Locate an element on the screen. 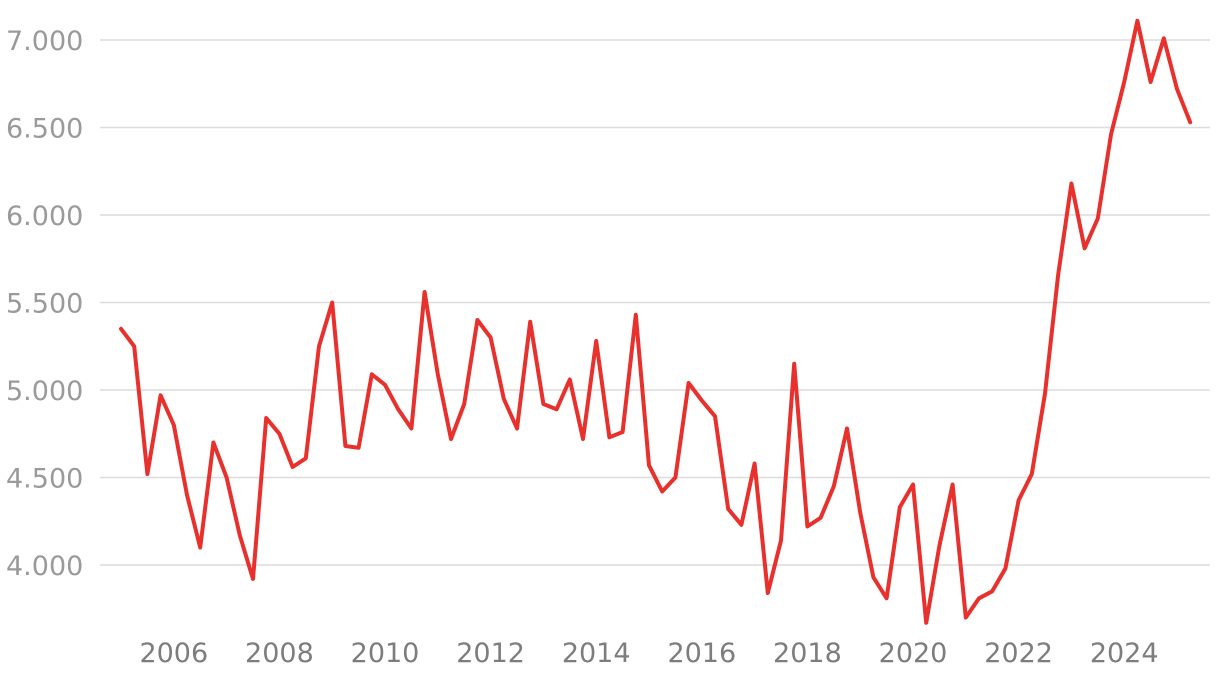 The height and width of the screenshot is (678, 1220). y-tick-label: 5.500 is located at coordinates (44, 304).